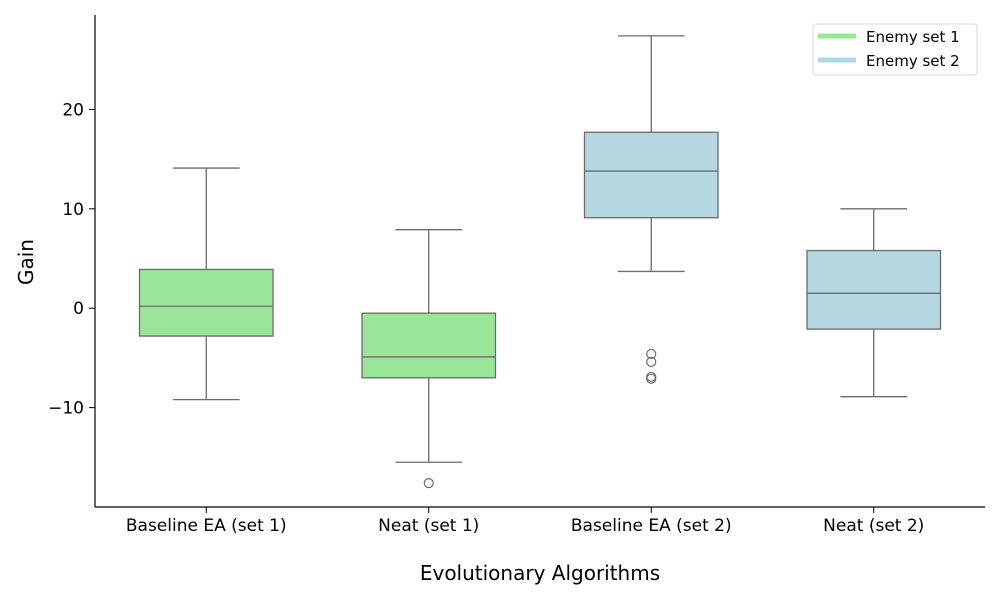 The width and height of the screenshot is (1000, 600). I want to click on y-tick-label: −10, so click(66, 409).